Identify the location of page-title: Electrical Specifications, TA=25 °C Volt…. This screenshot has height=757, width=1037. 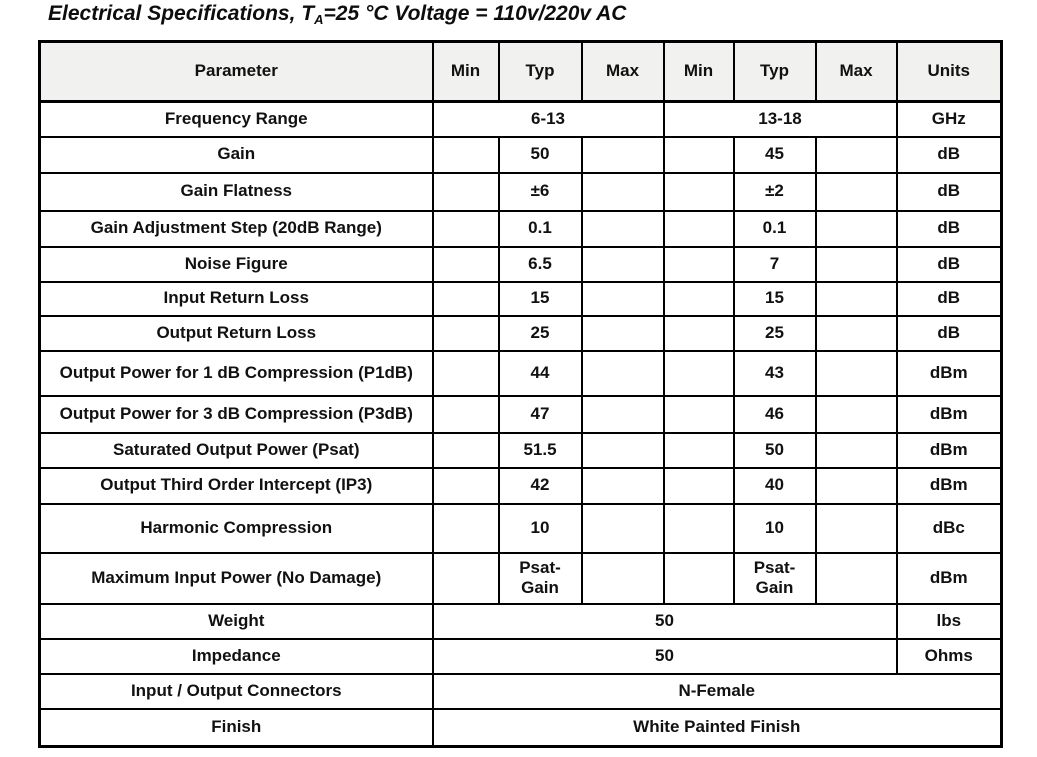
(337, 14).